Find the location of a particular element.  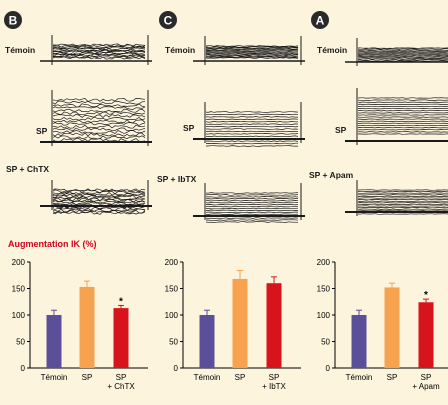

y-axis-title: Augmentation IK (%) is located at coordinates (52, 244).